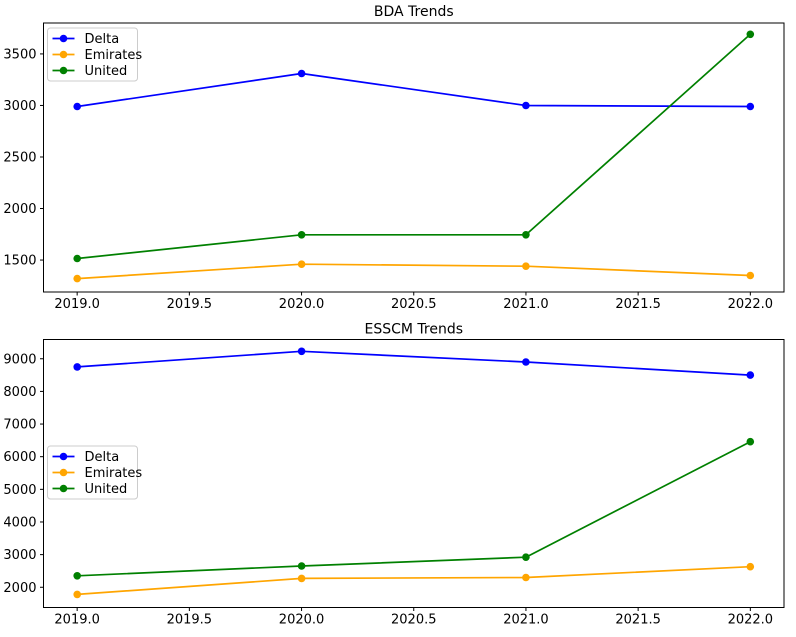  I want to click on y-tick-label: 4000, so click(19, 522).